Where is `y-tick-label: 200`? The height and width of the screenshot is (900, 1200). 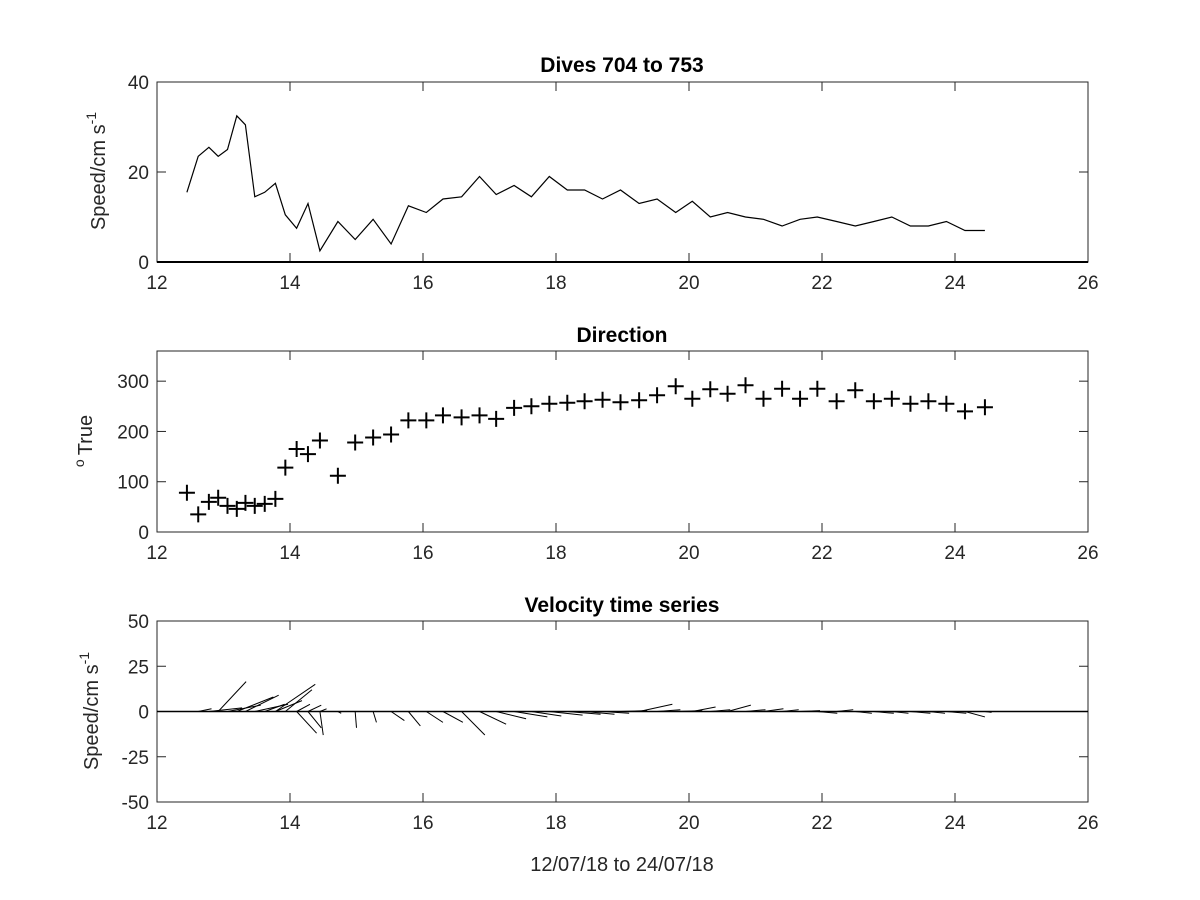 y-tick-label: 200 is located at coordinates (133, 432).